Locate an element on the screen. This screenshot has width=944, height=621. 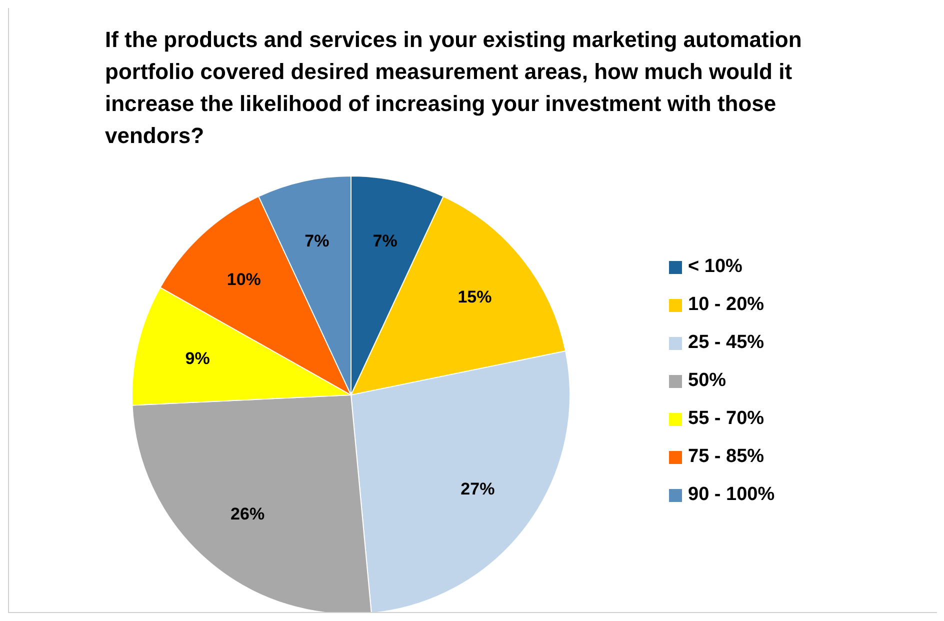
data-label: 15% is located at coordinates (475, 297).